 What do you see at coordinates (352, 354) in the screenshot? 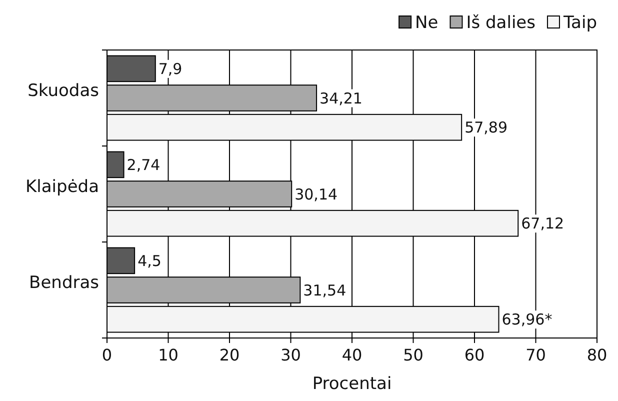
I see `x-tick-label: 40` at bounding box center [352, 354].